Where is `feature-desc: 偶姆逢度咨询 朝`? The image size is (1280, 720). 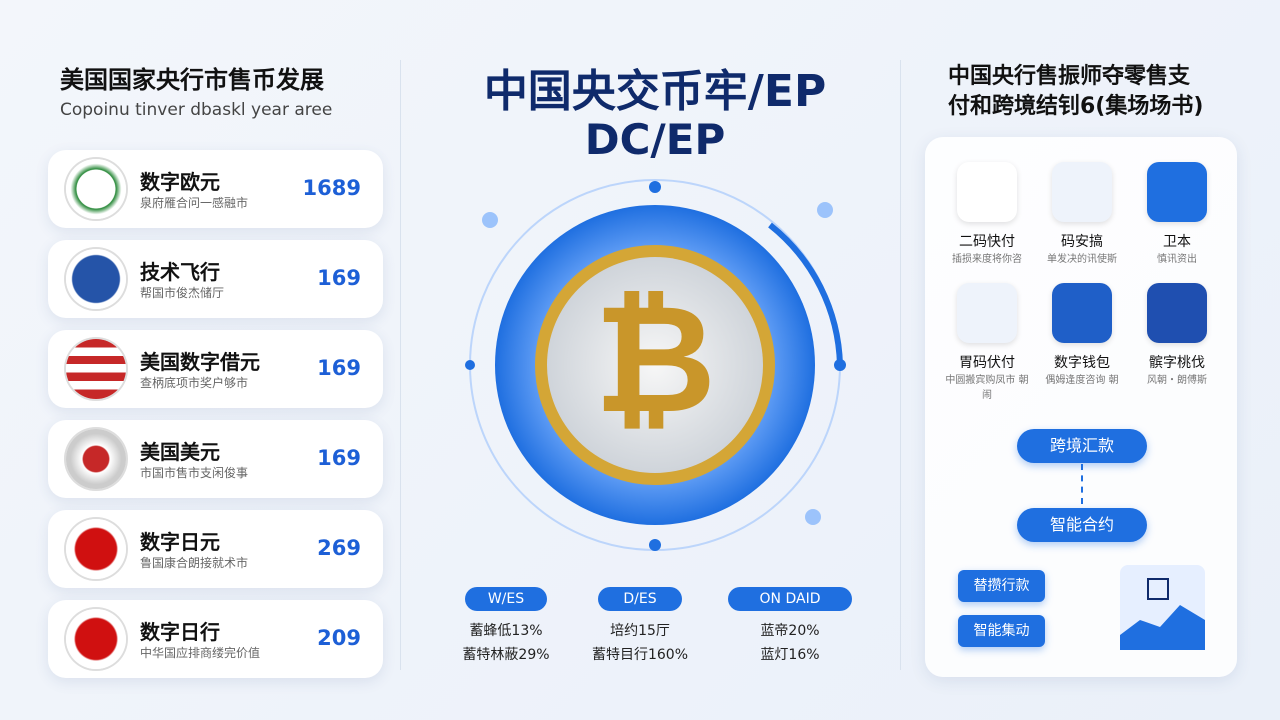
feature-desc: 偶姆逢度咨询 朝 is located at coordinates (1082, 380).